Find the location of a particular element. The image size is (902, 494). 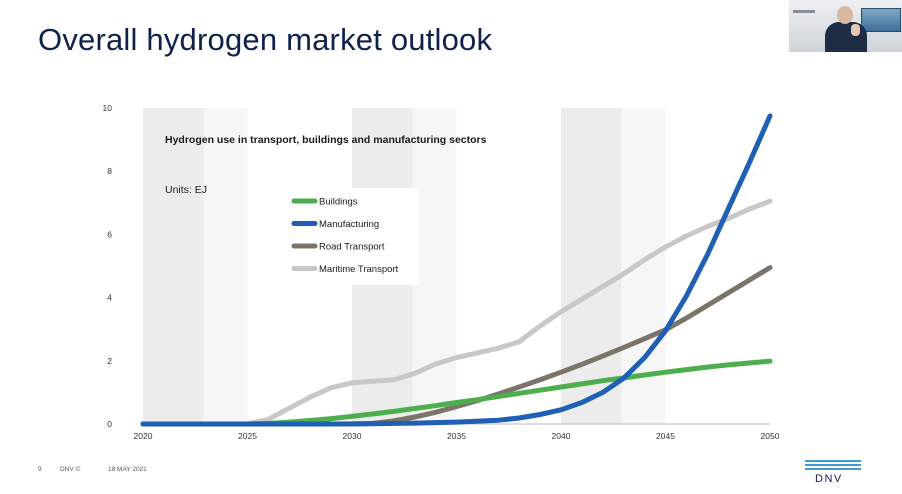

x-tick-label: 2030 is located at coordinates (352, 436).